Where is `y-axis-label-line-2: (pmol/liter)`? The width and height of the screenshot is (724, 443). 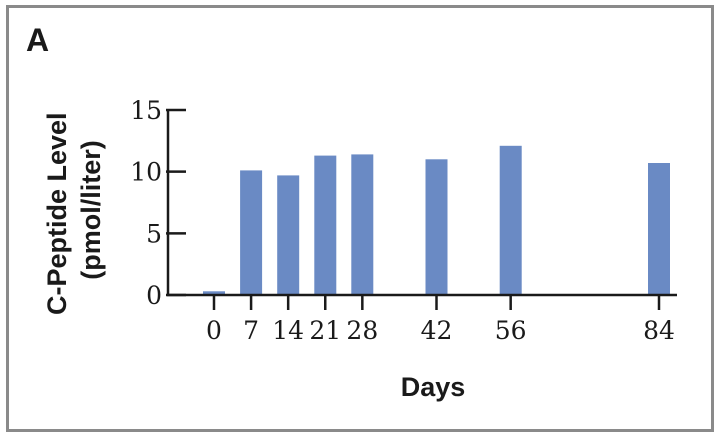
y-axis-label-line-2: (pmol/liter) is located at coordinates (91, 210).